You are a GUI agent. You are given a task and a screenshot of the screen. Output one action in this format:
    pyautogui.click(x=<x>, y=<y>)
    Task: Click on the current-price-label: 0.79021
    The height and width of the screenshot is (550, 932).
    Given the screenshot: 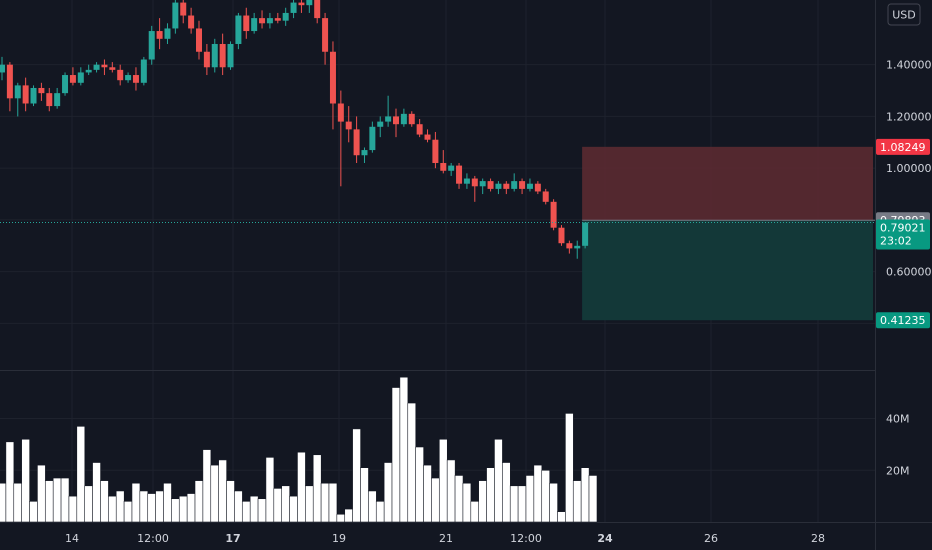 What is the action you would take?
    pyautogui.click(x=903, y=228)
    